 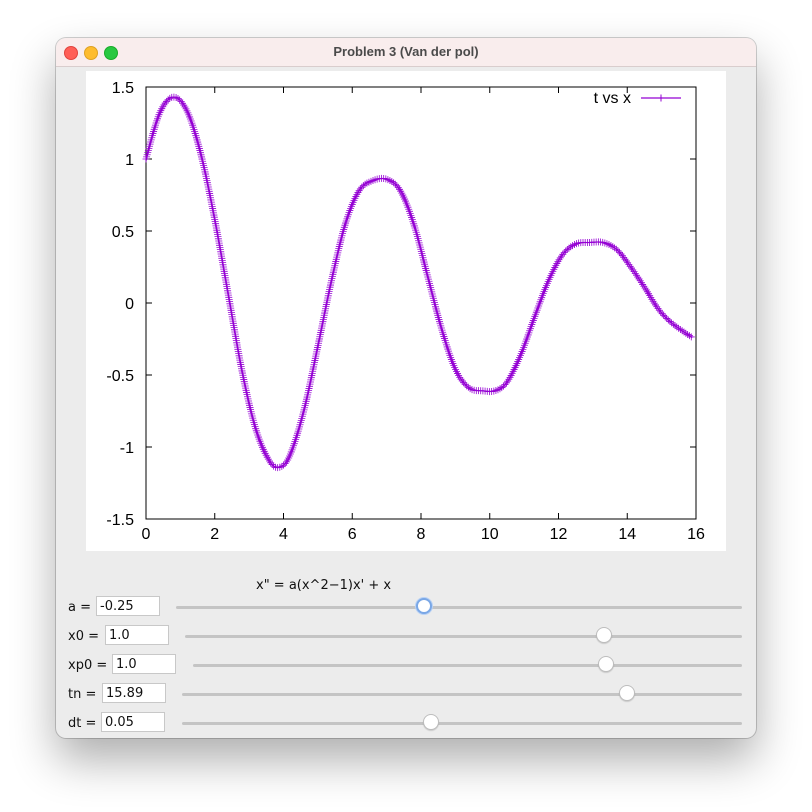 I want to click on legend-label: t vs x, so click(x=612, y=98).